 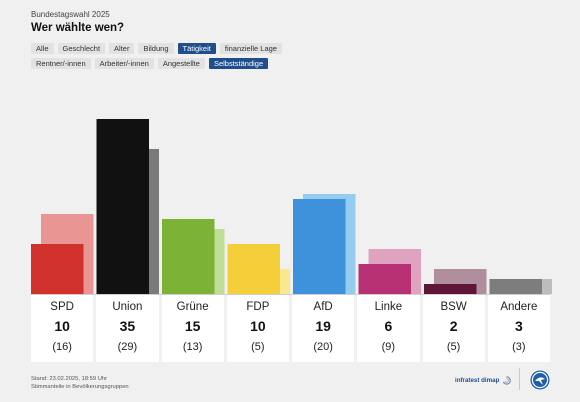 I want to click on party-value: 2, so click(x=453, y=326).